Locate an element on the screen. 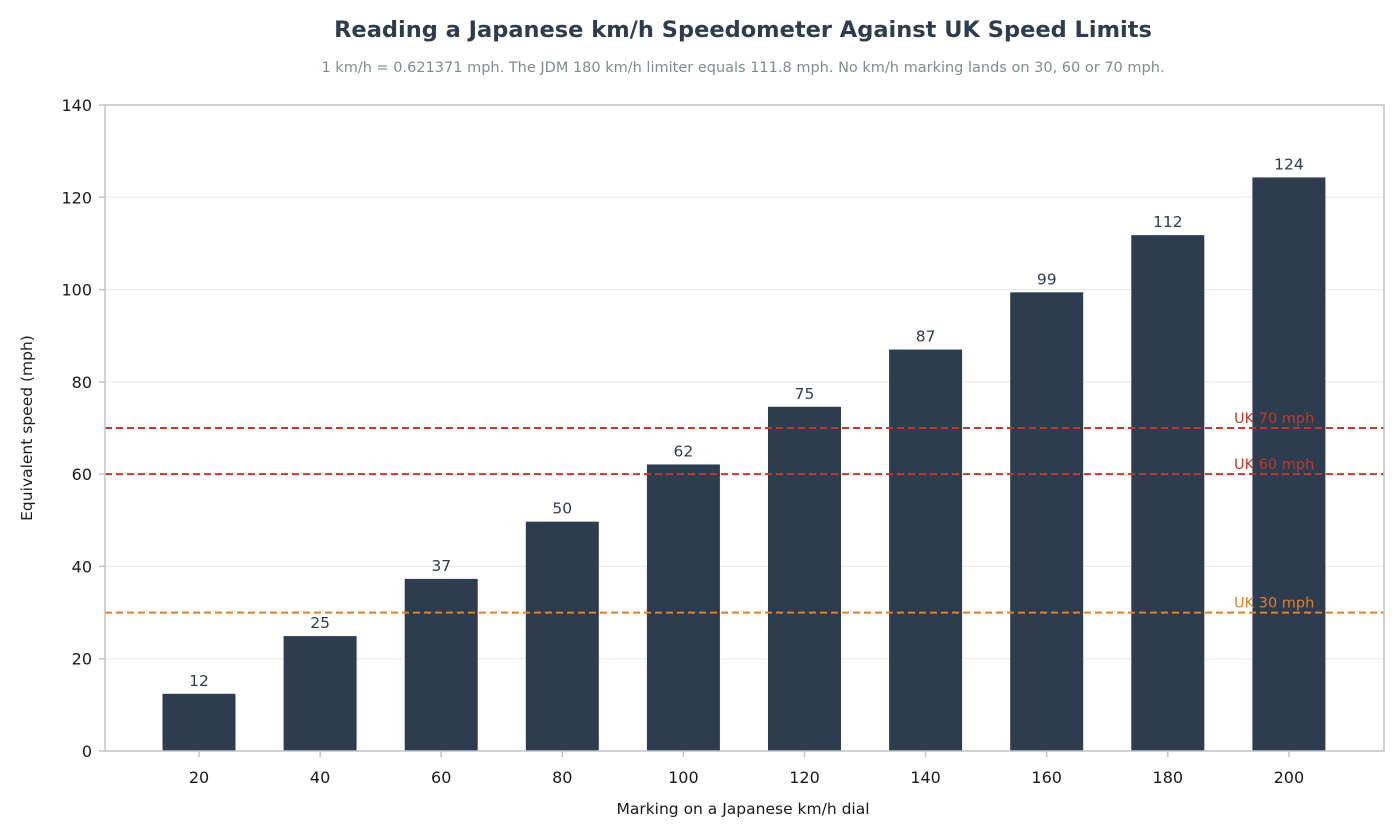  data-label: 99 is located at coordinates (1047, 279).